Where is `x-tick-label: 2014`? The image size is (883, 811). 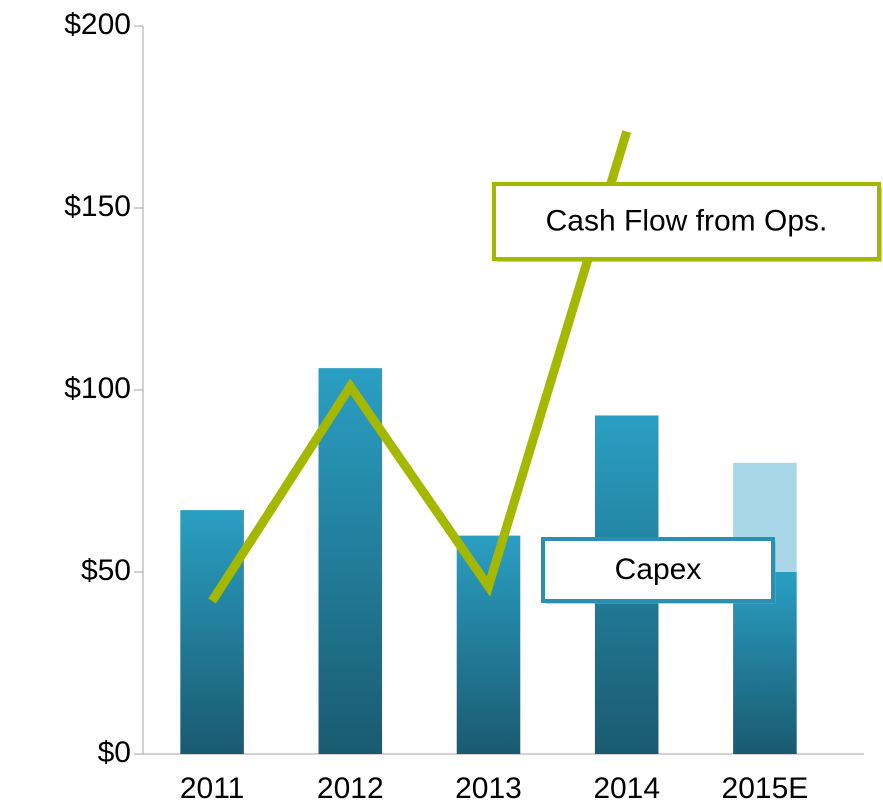 x-tick-label: 2014 is located at coordinates (626, 788).